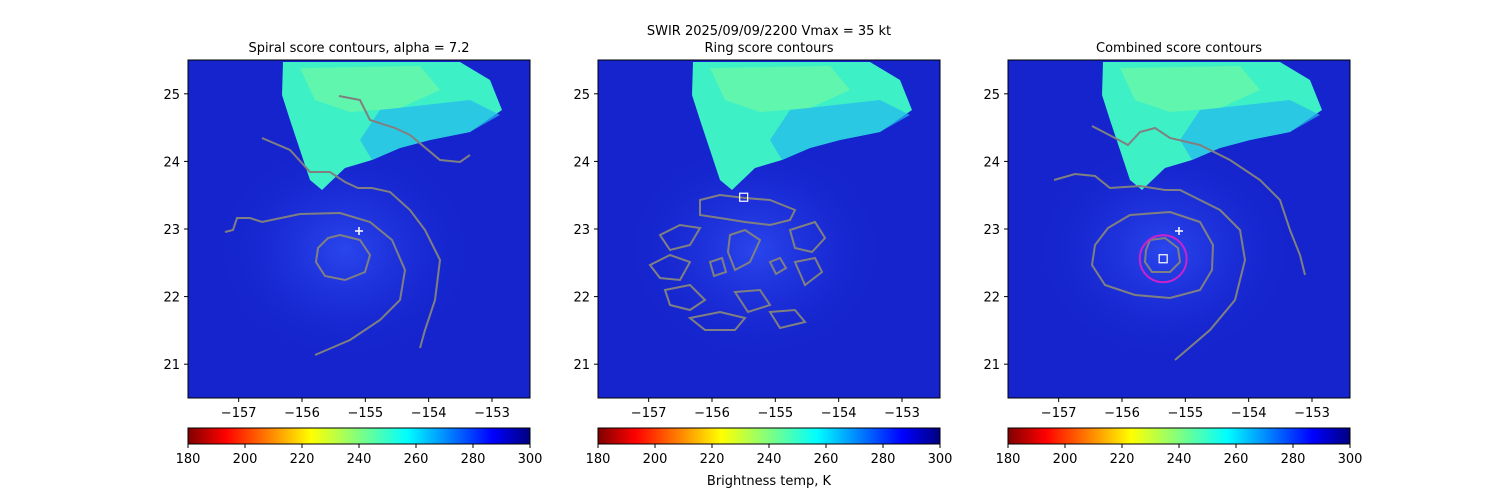 The image size is (1500, 500). What do you see at coordinates (1249, 413) in the screenshot?
I see `x-tick-label: −154` at bounding box center [1249, 413].